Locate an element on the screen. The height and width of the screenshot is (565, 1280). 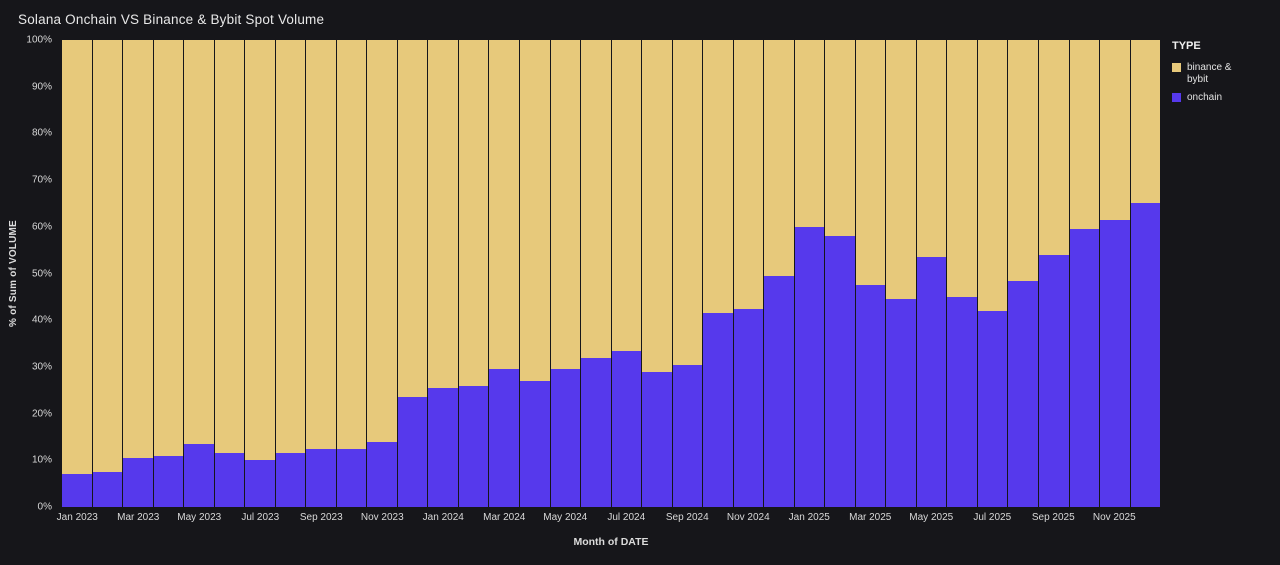
legend-item-onchain: onchain is located at coordinates (1222, 98).